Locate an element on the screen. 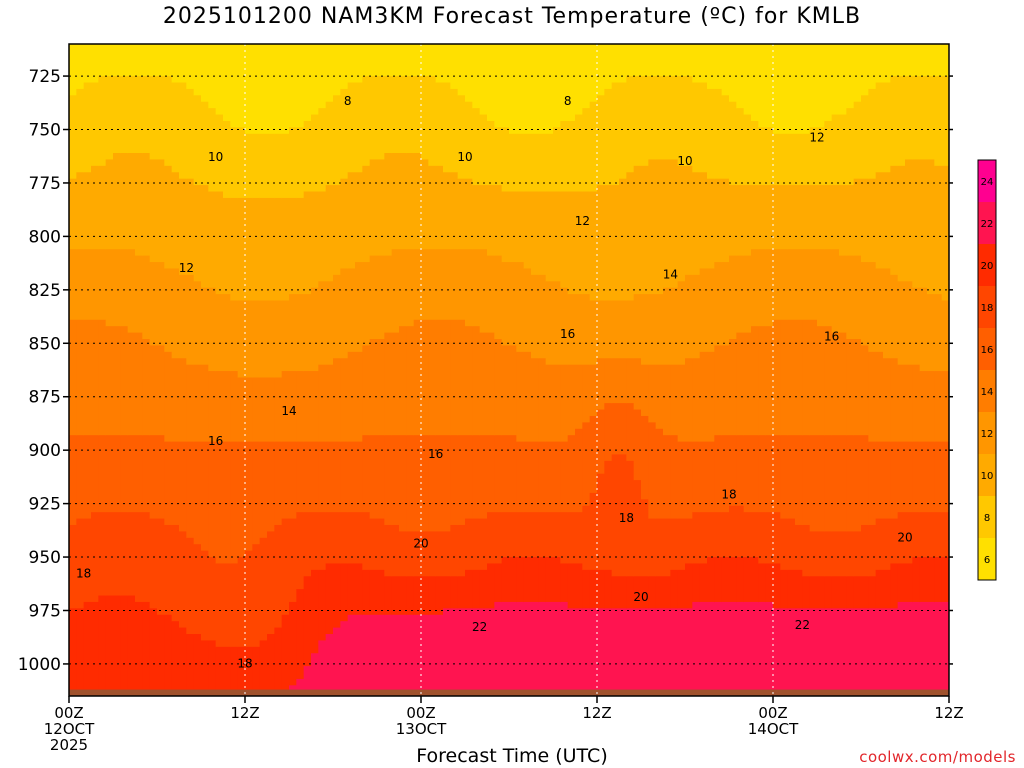 This screenshot has width=1024, height=768. coolwx-link: coolwx.com/models is located at coordinates (937, 757).